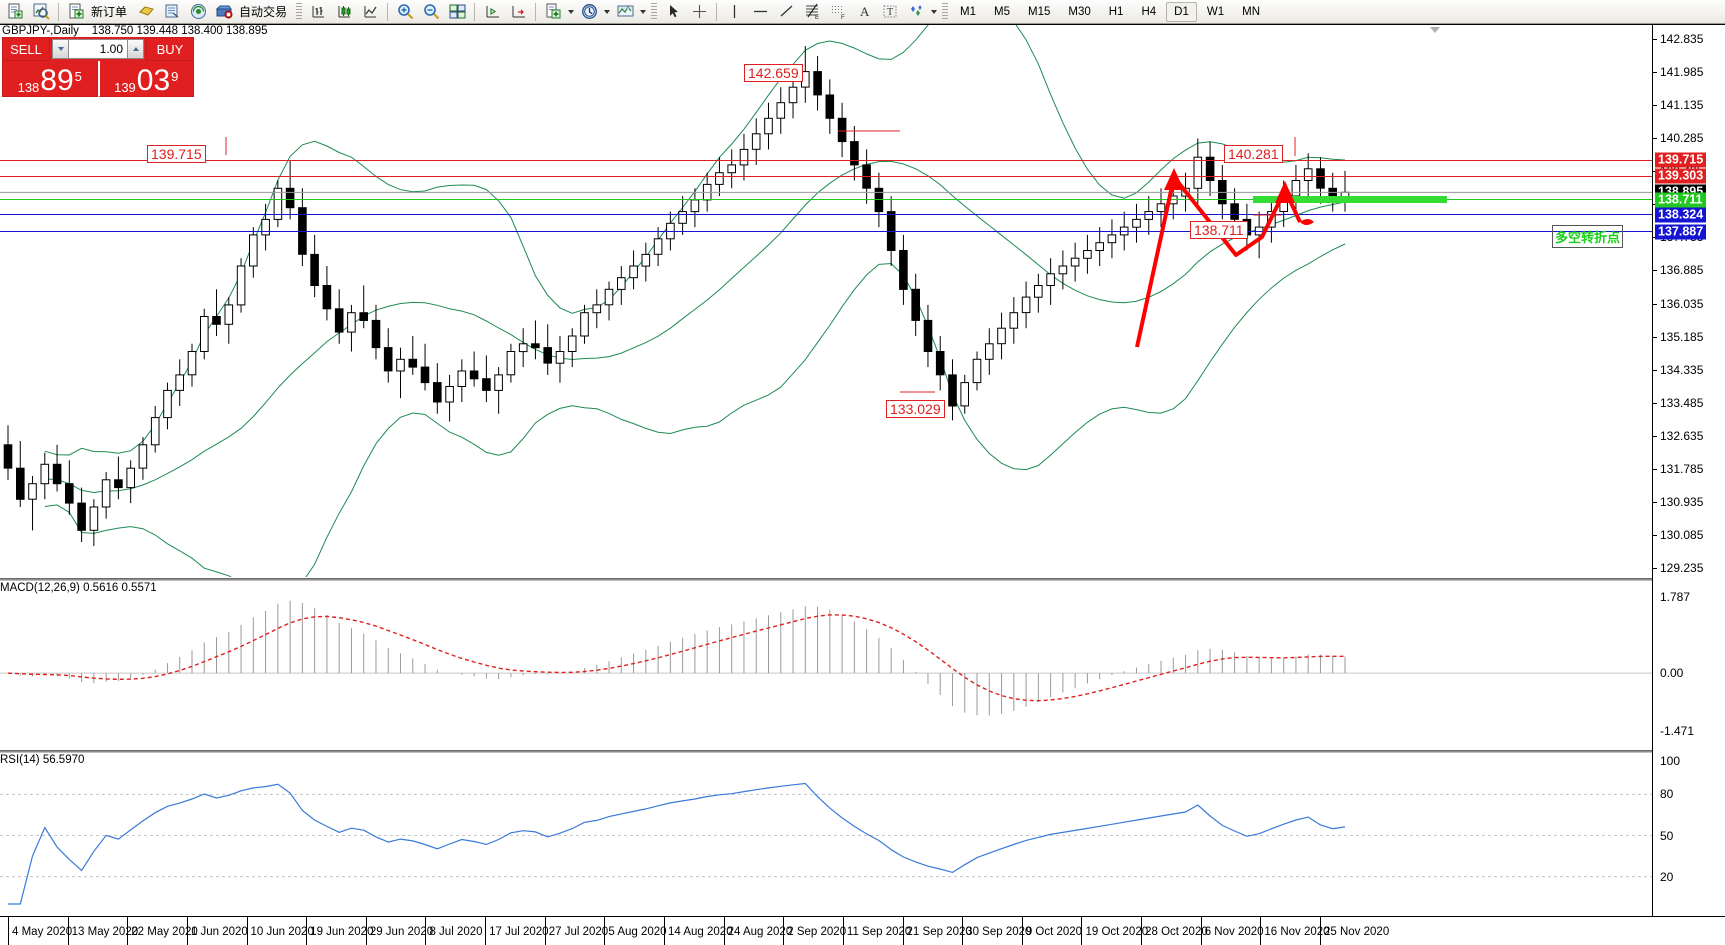  Describe the element at coordinates (699, 12) in the screenshot. I see `crosshair-icon` at that location.